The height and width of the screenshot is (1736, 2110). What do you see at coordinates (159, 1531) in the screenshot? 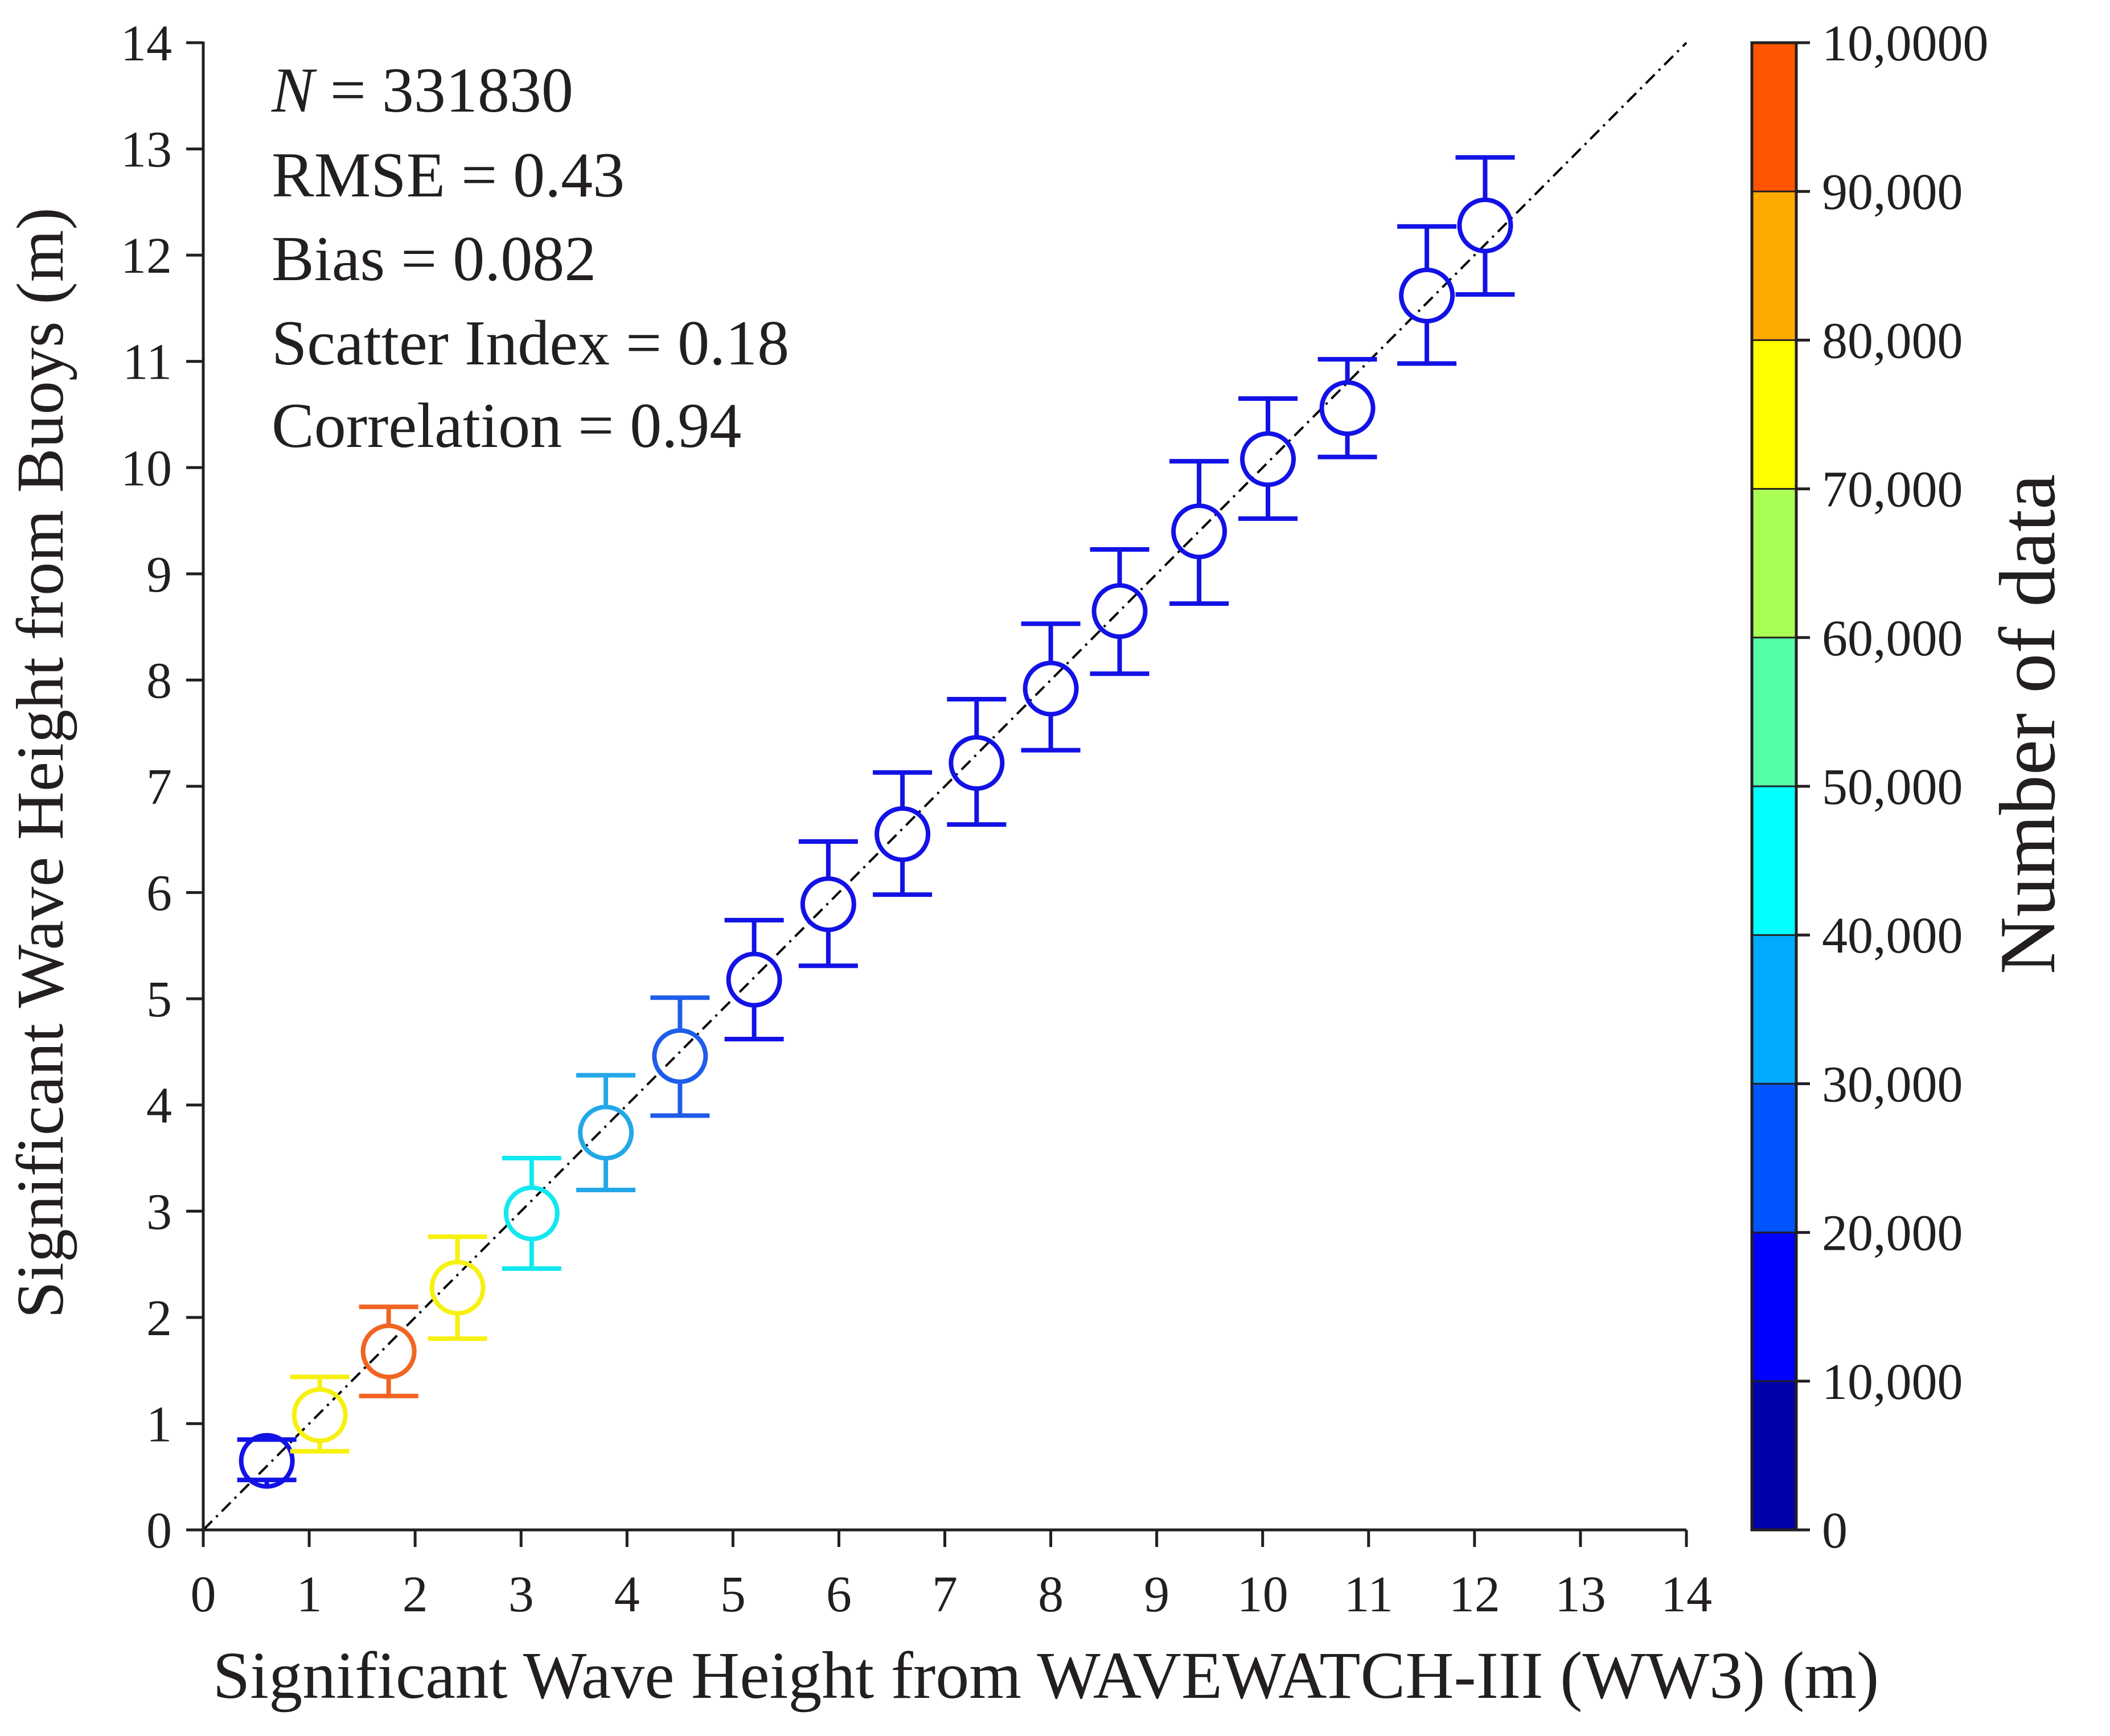
I see `y-tick-label: 0` at bounding box center [159, 1531].